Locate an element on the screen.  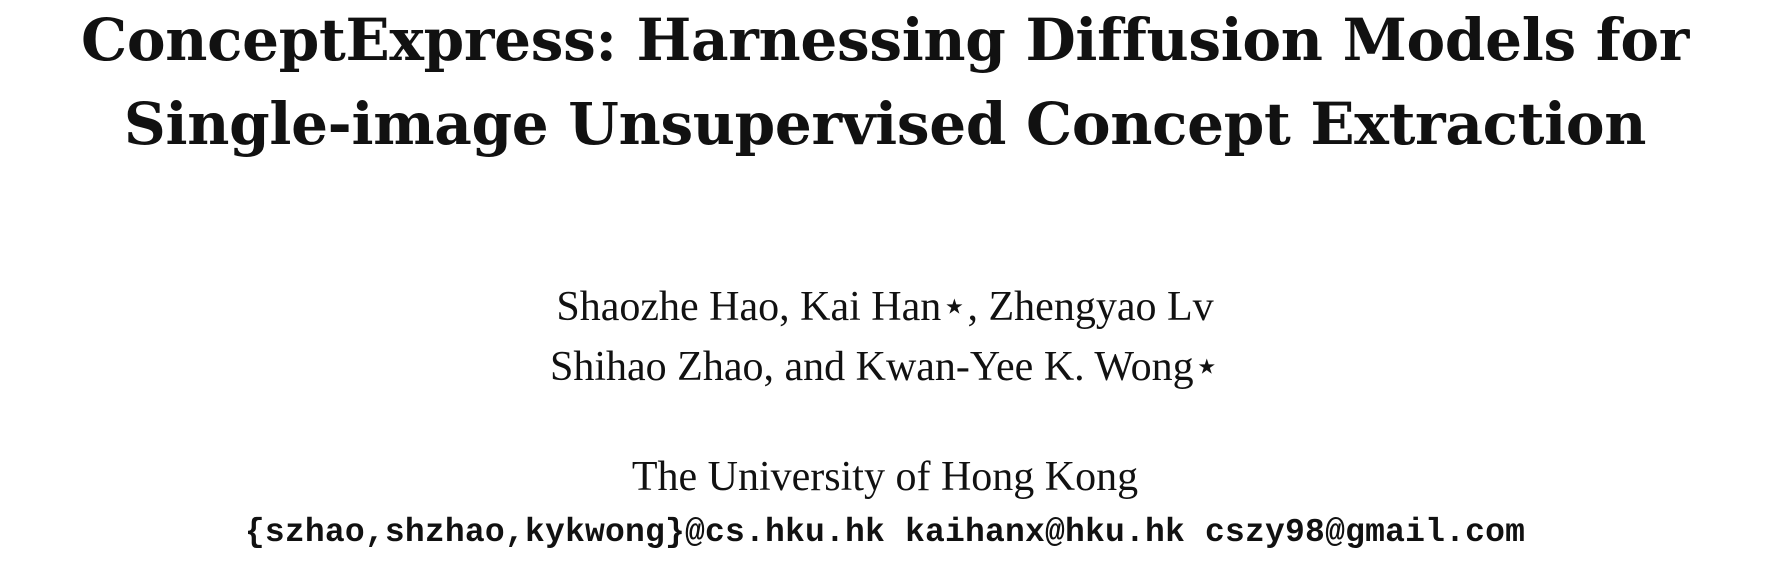
author-list-line-1: Shaozhe Hao, Kai Han⋆, Zhengyao Lv is located at coordinates (885, 307).